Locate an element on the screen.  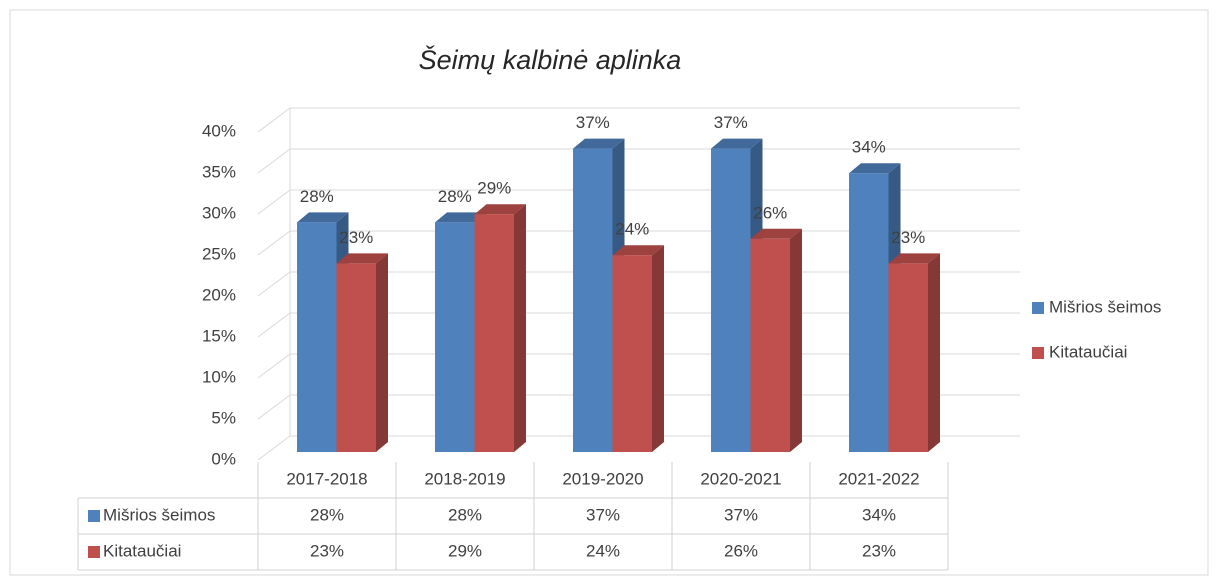
y-tick-label: 15% is located at coordinates (219, 335).